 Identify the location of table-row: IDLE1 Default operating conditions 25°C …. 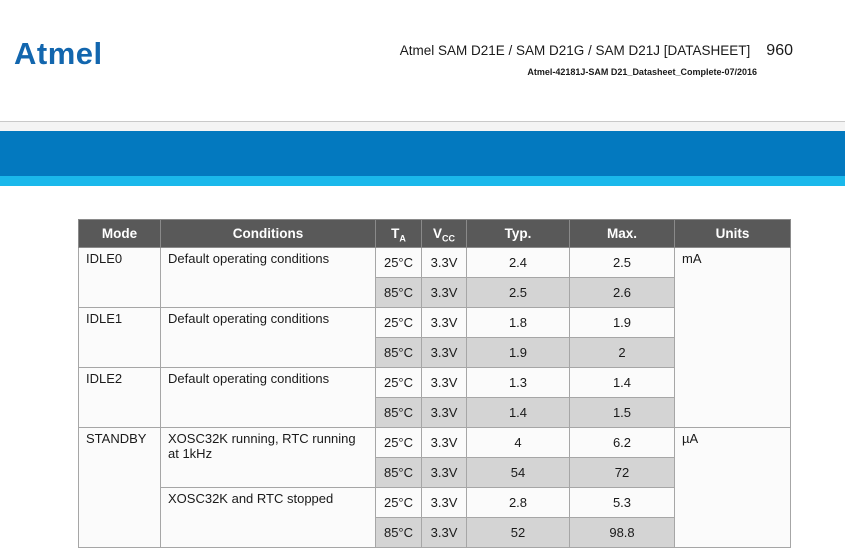
(434, 337).